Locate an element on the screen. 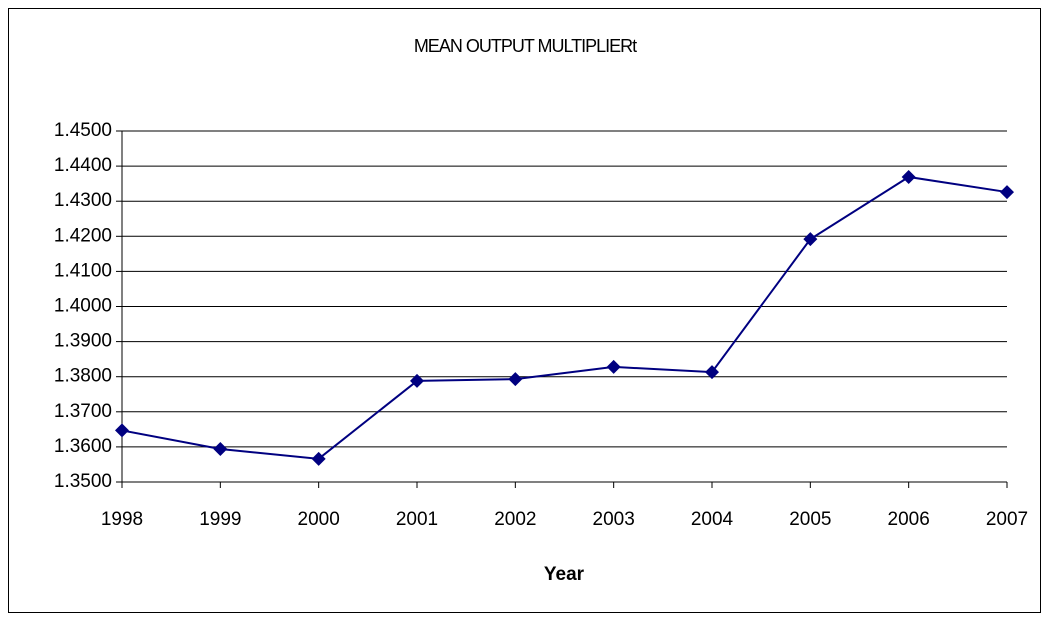 The image size is (1049, 621). x-tick-label: 2004 is located at coordinates (712, 519).